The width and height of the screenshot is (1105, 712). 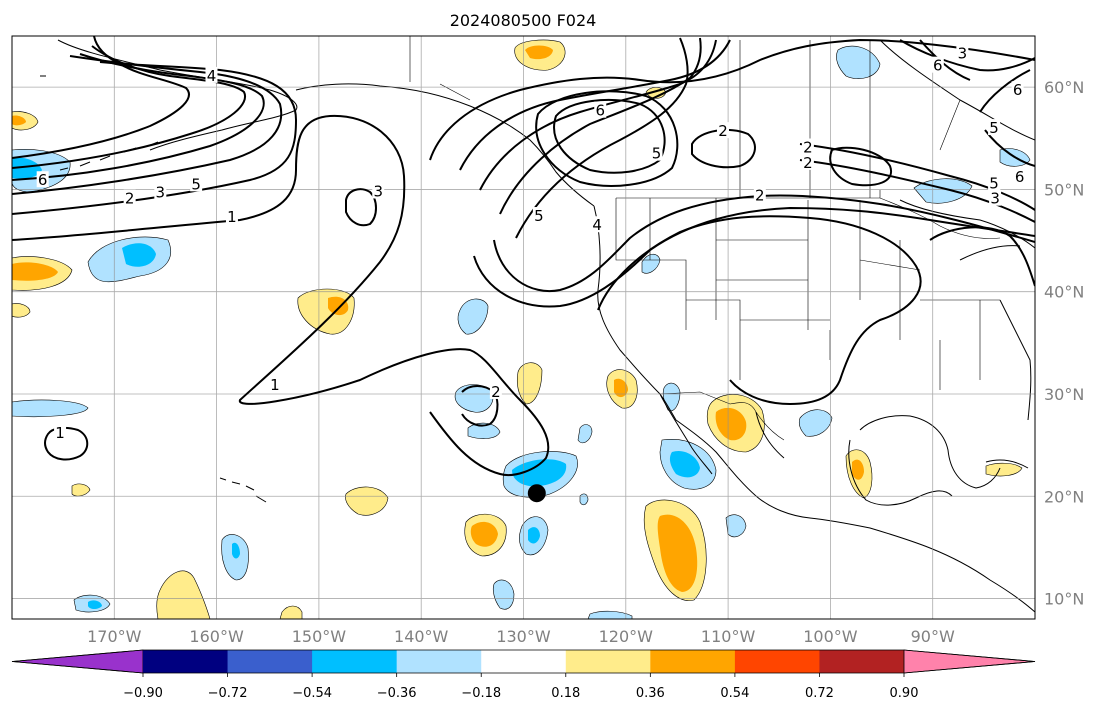 What do you see at coordinates (650, 693) in the screenshot?
I see `colorbar-tick-label: 0.36` at bounding box center [650, 693].